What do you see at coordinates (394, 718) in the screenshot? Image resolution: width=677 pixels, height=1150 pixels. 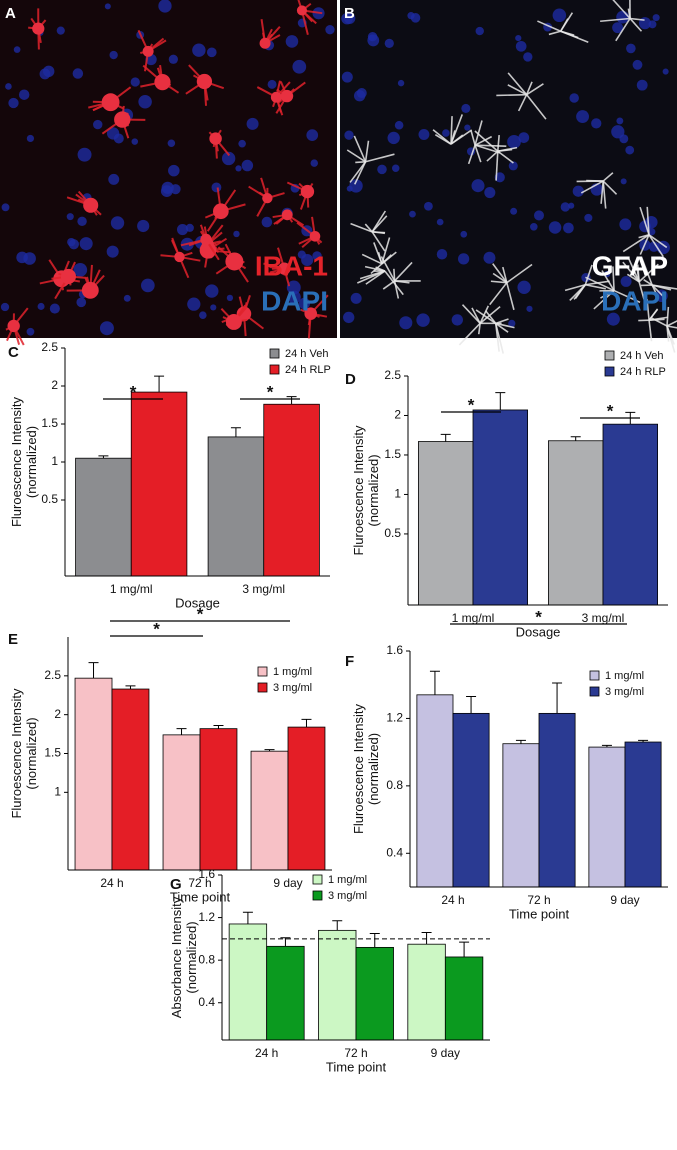 I see `y-tick-label: 1.2` at bounding box center [394, 718].